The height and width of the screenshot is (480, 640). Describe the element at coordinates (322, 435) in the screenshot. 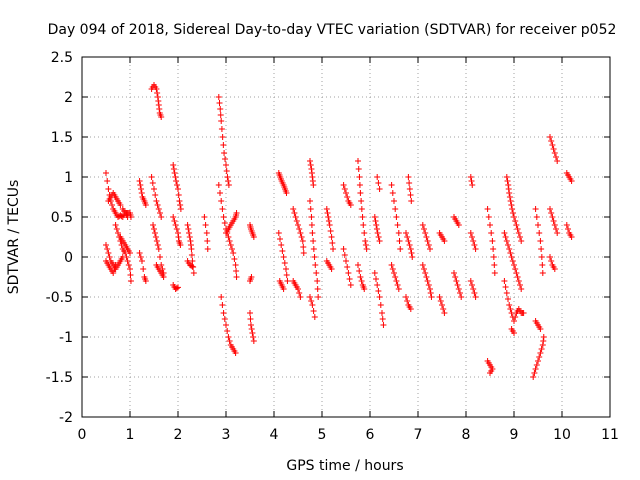

I see `x-tick-label: 5` at that location.